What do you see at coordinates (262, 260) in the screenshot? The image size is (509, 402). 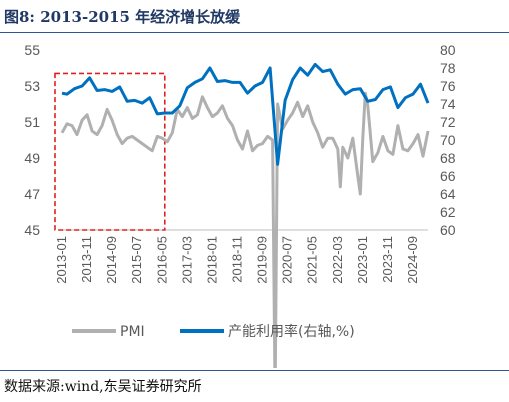 I see `x-tick-label: 2019-09` at bounding box center [262, 260].